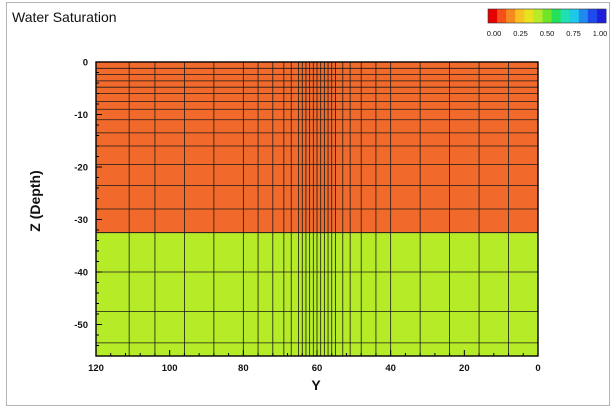 This screenshot has height=410, width=616. I want to click on y-axis-label: Z (Depth), so click(35, 200).